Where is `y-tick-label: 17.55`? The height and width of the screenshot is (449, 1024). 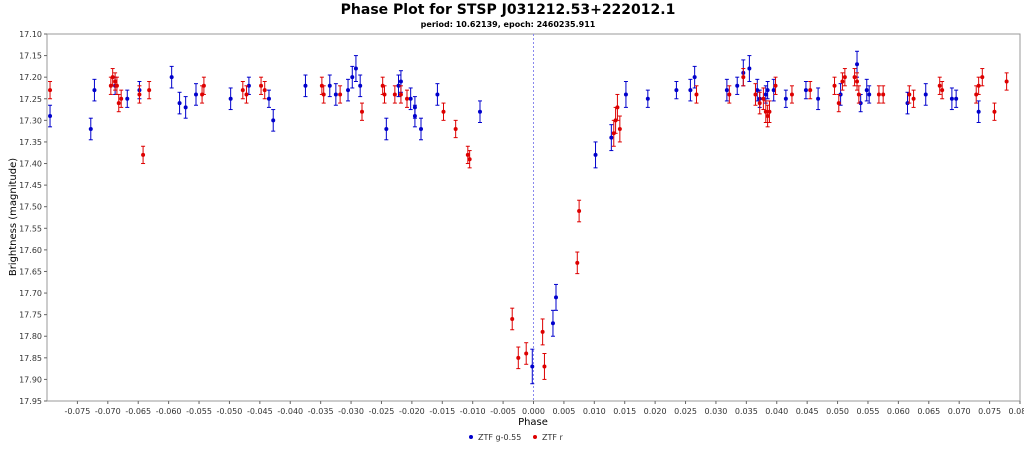
y-tick-label: 17.55 is located at coordinates (30, 228).